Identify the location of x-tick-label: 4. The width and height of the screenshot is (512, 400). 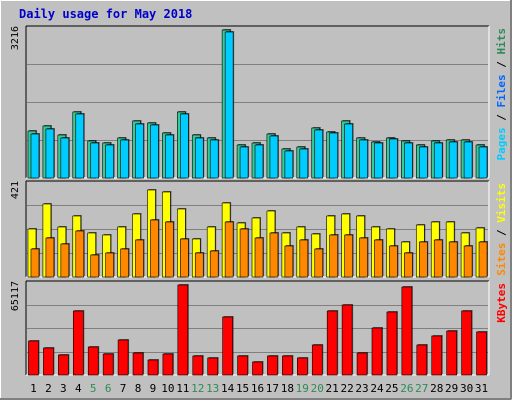
(78, 388).